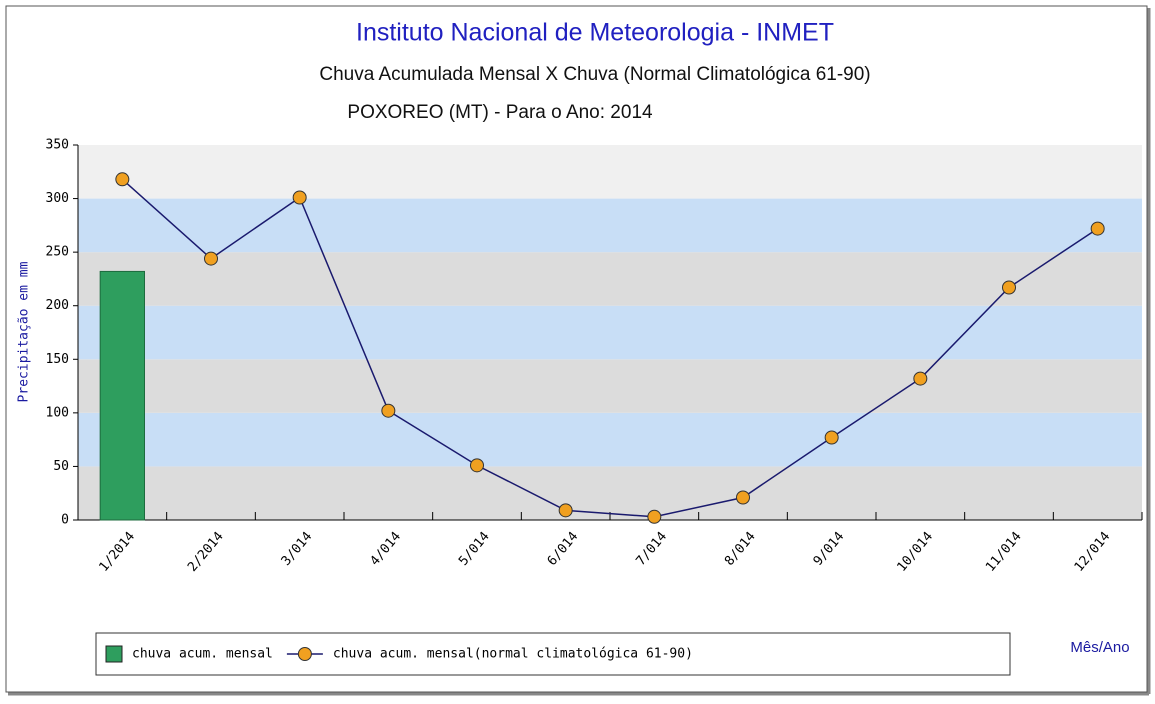 Image resolution: width=1155 pixels, height=704 pixels. I want to click on bar, so click(122, 395).